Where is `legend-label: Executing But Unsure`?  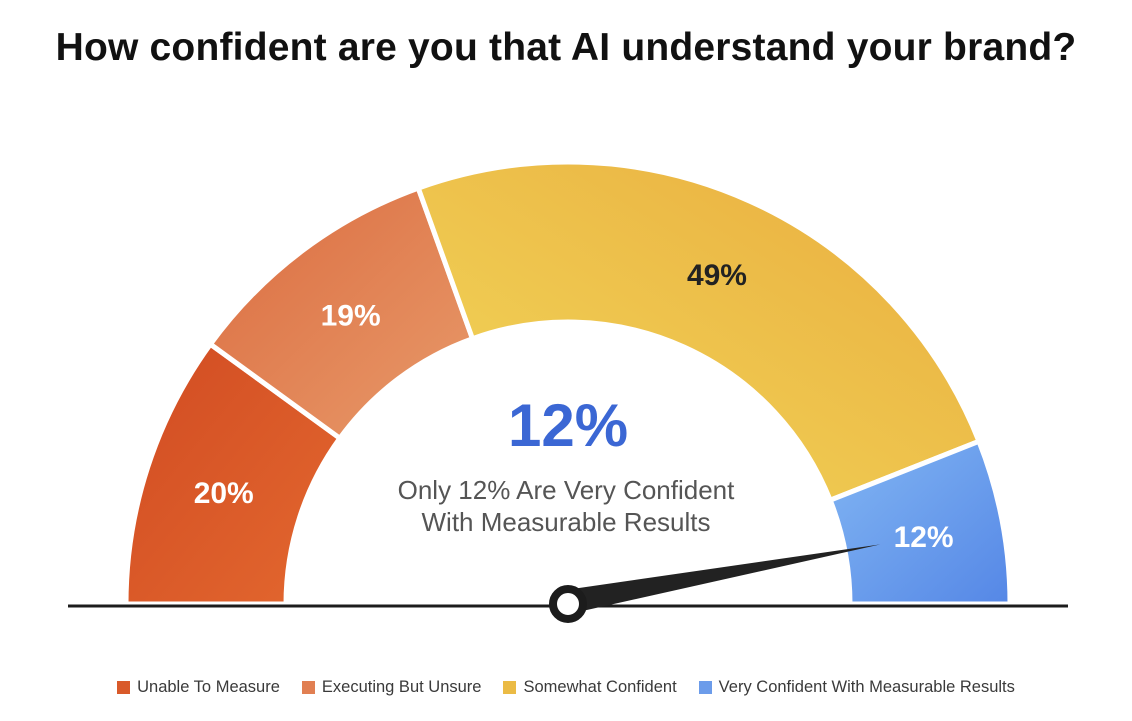
legend-label: Executing But Unsure is located at coordinates (401, 687).